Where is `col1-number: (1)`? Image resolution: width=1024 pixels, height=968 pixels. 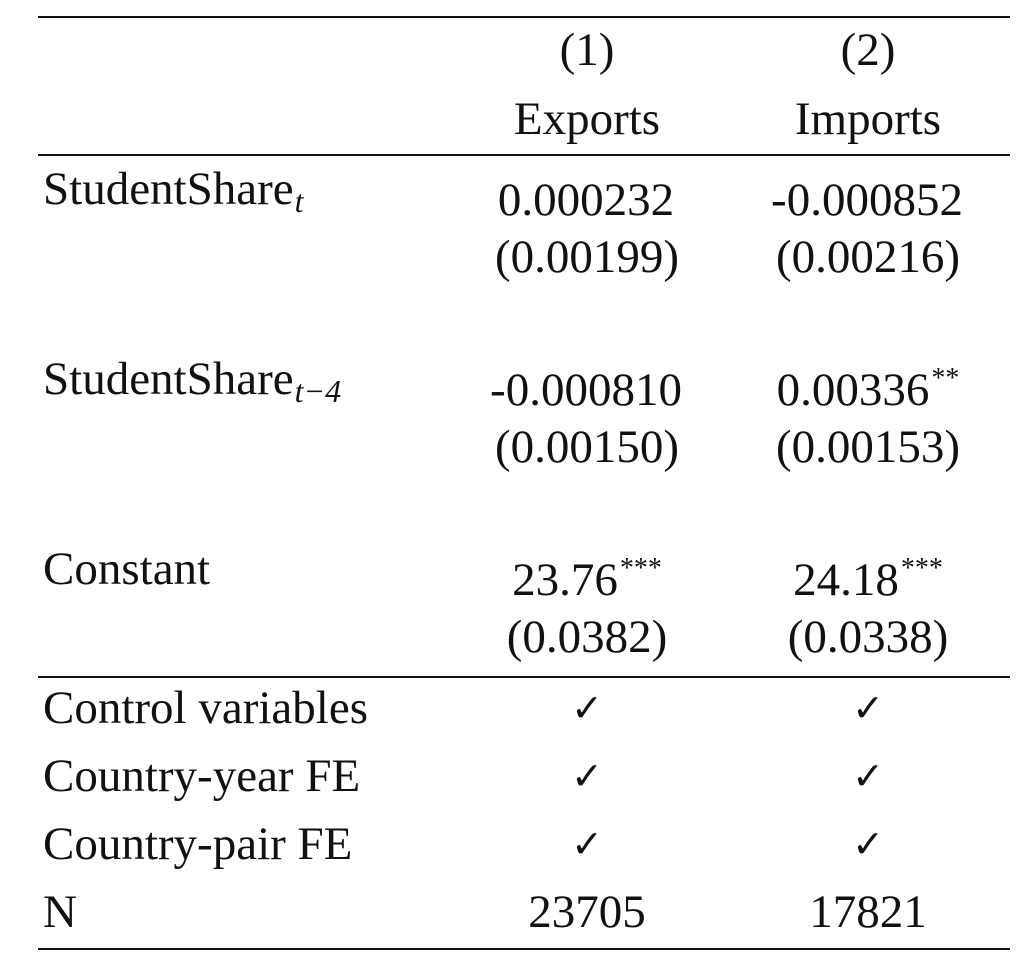
col1-number: (1) is located at coordinates (587, 50).